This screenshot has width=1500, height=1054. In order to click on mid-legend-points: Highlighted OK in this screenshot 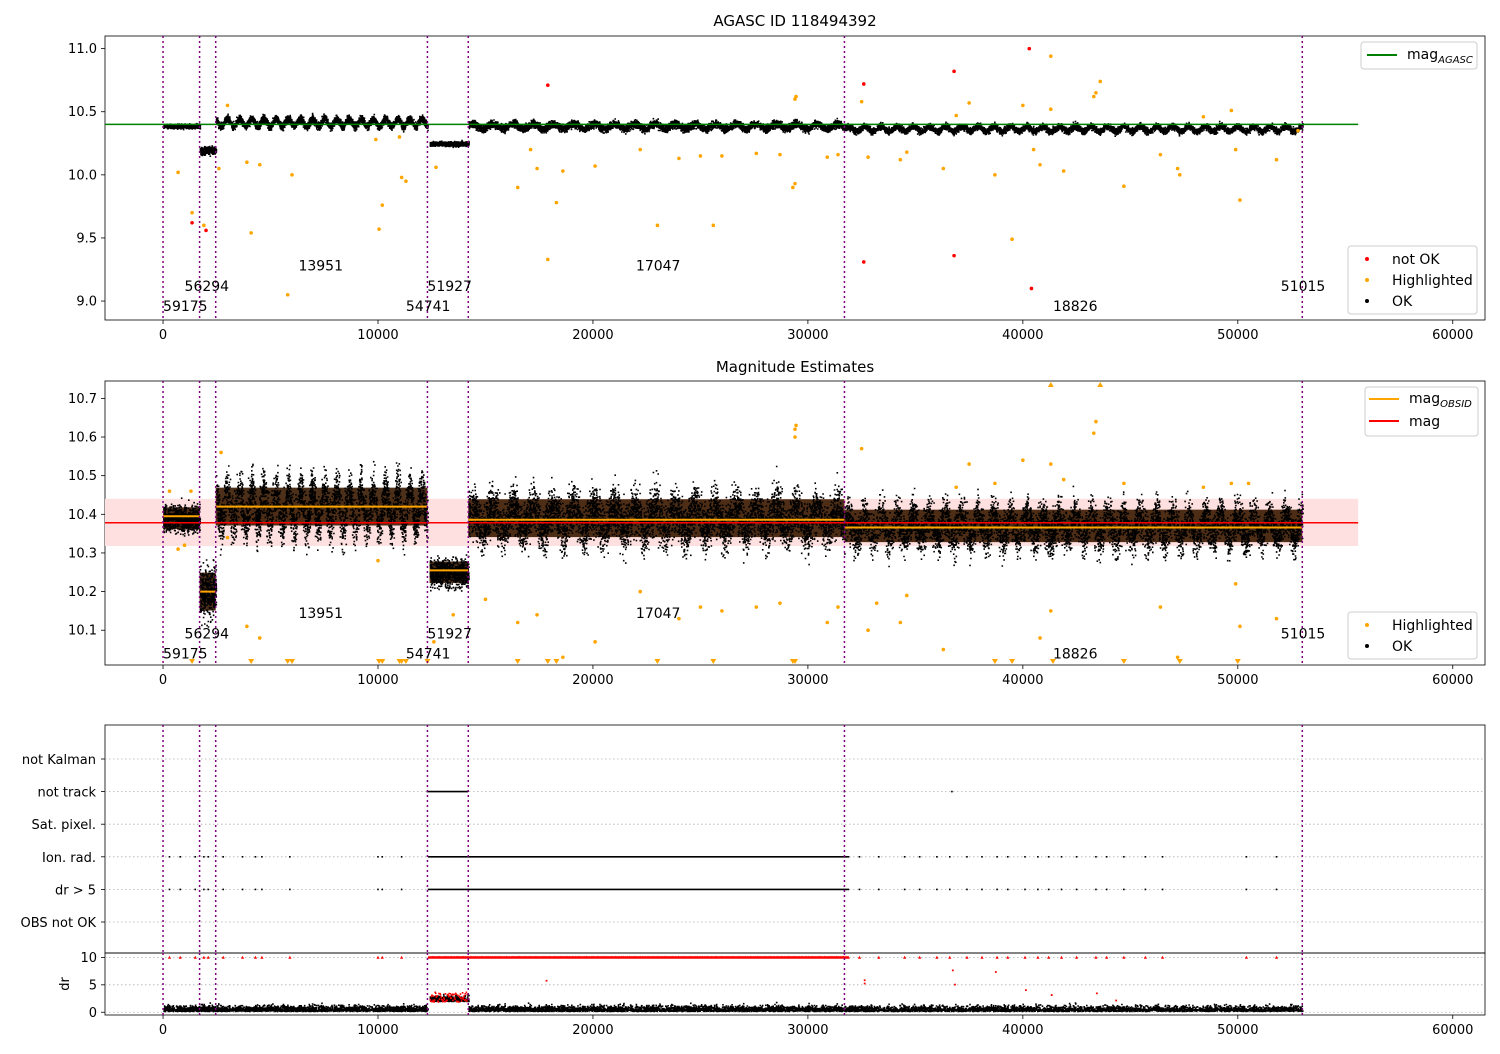, I will do `click(1412, 635)`.